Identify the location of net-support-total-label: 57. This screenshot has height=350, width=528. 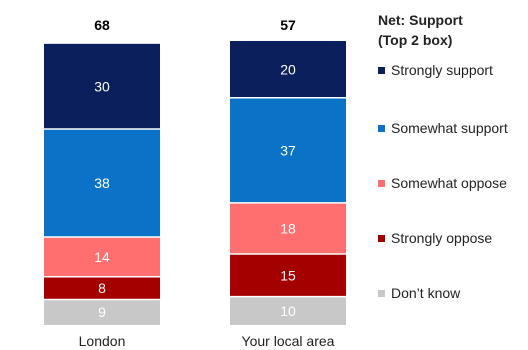
(288, 25).